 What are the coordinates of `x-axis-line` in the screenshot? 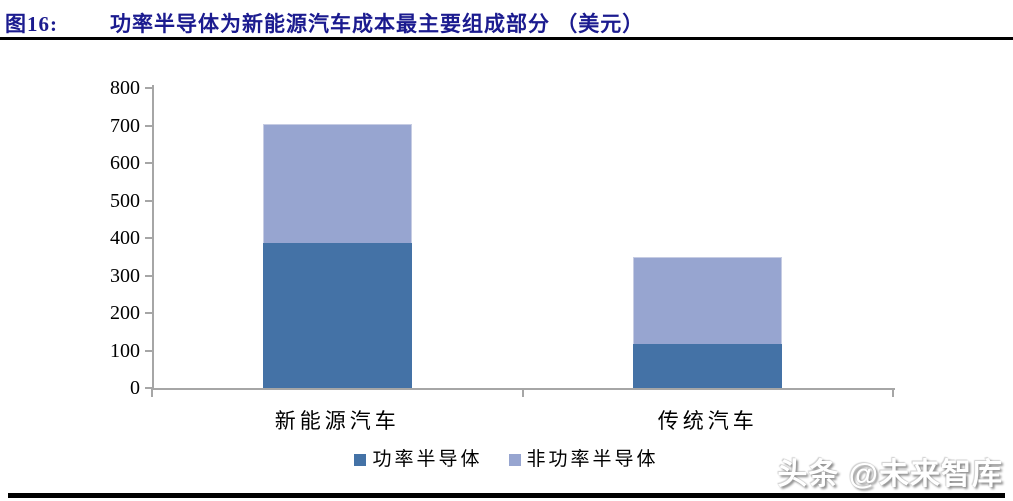 It's located at (523, 389).